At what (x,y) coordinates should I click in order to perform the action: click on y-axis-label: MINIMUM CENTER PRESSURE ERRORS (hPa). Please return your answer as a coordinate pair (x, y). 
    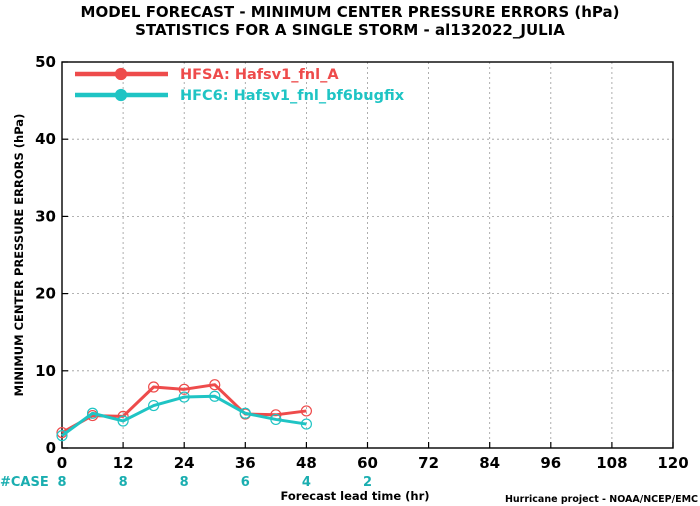
    Looking at the image, I should click on (19, 255).